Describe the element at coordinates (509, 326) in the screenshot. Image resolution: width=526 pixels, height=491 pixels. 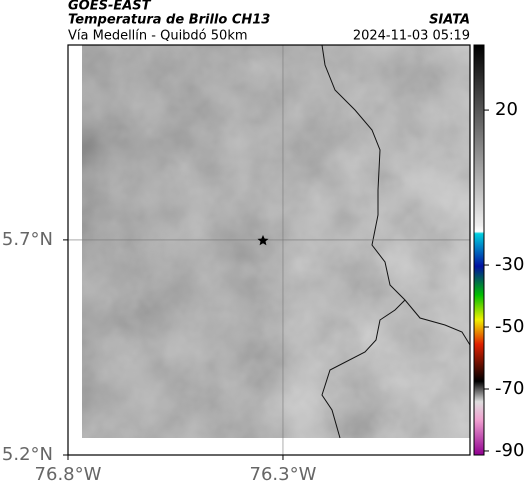
I see `colorbar-tick-label: -50` at that location.